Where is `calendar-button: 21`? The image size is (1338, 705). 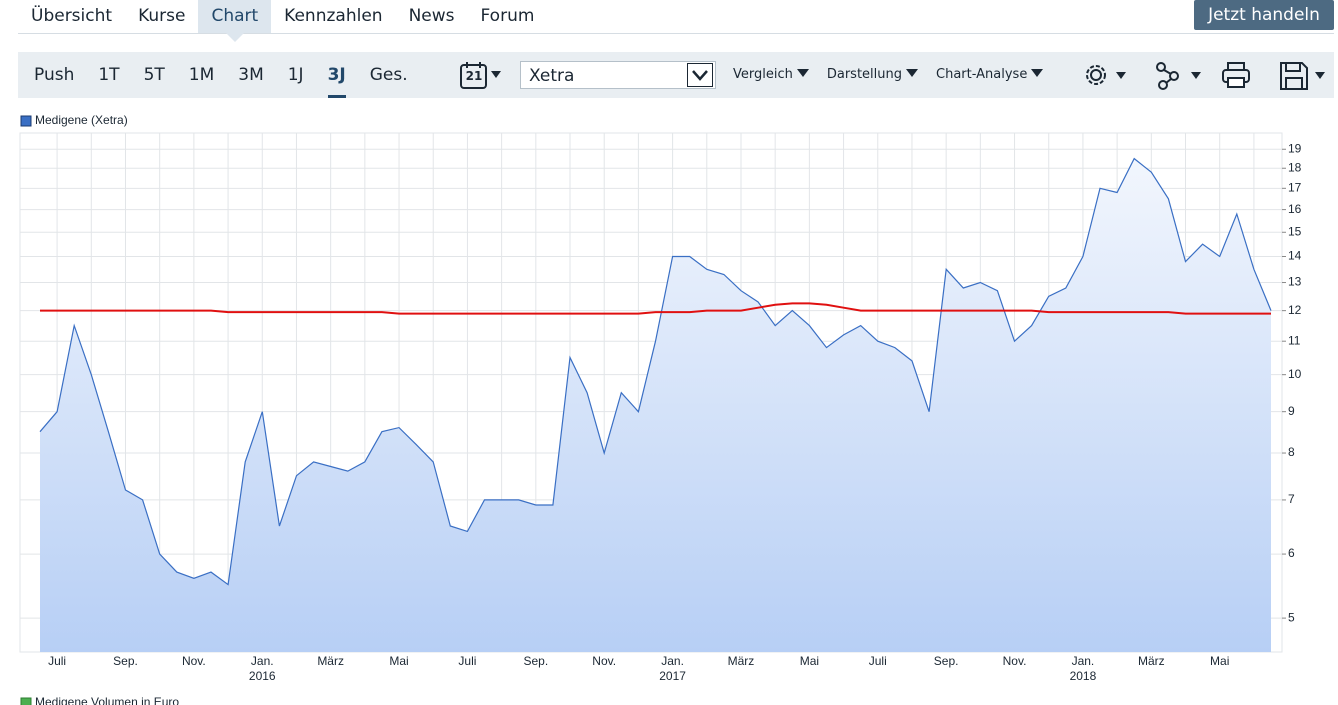
calendar-button: 21 is located at coordinates (480, 75).